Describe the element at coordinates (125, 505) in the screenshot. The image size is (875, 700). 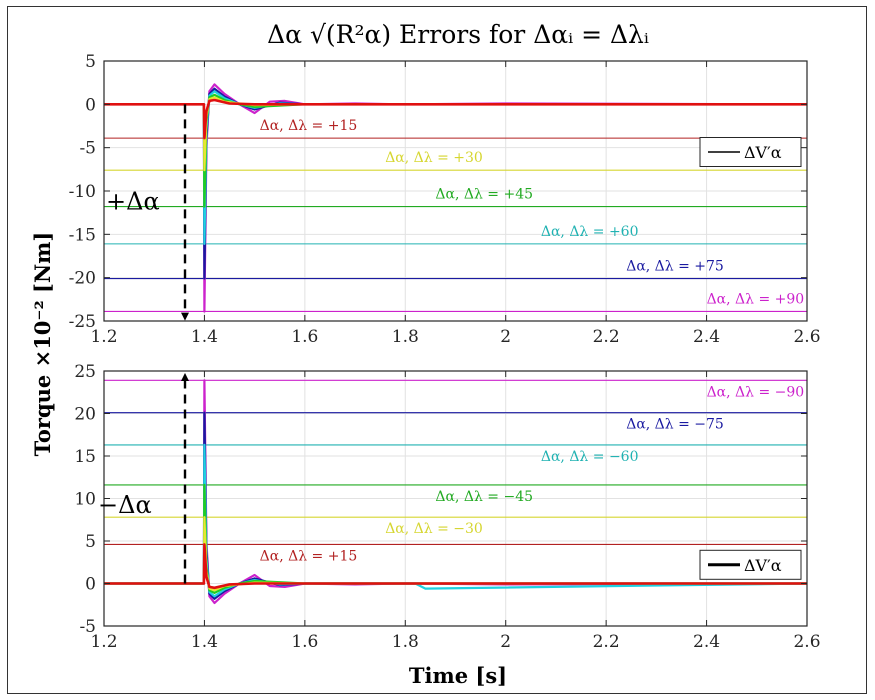
I see `step-annotation: −Δα` at that location.